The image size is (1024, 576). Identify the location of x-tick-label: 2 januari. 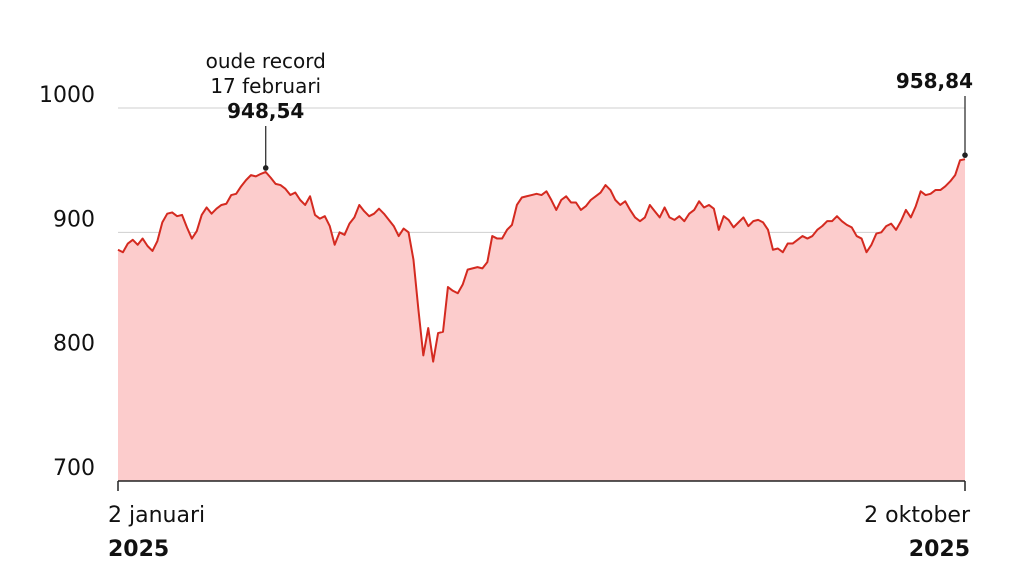
(156, 515).